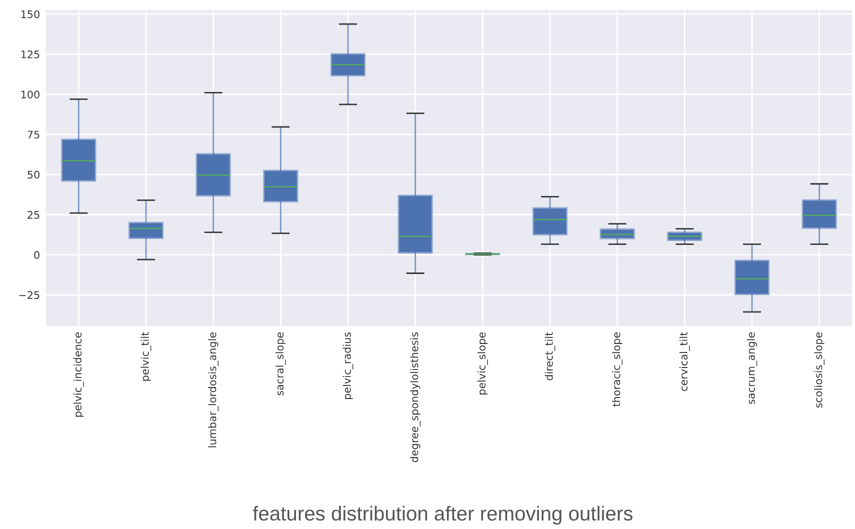  I want to click on y-tick-label: 100, so click(30, 94).